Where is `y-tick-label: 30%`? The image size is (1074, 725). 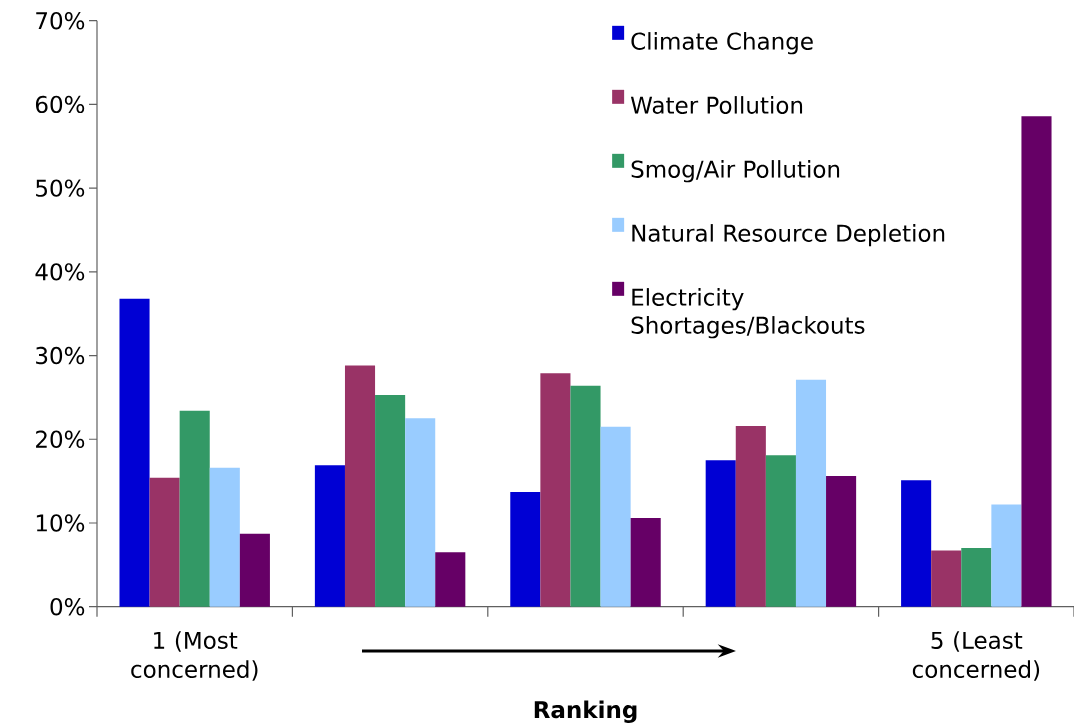 y-tick-label: 30% is located at coordinates (60, 355).